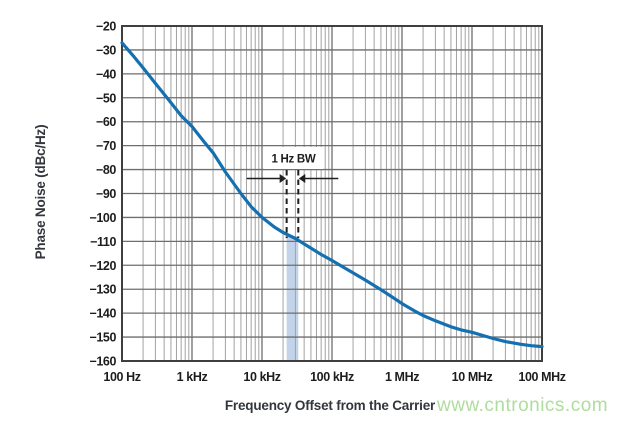 This screenshot has height=421, width=624. Describe the element at coordinates (472, 377) in the screenshot. I see `x-tick-label: 10 MHz` at that location.